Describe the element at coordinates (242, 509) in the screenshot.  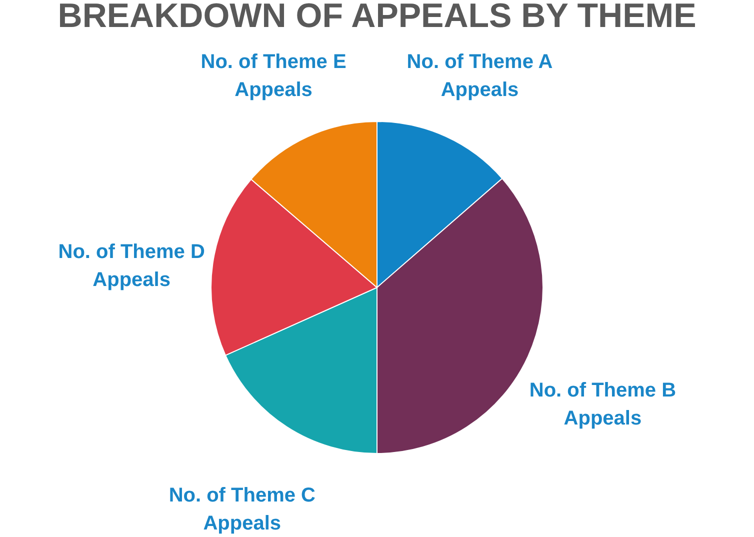
I see `slice-label: No. of Theme C Appeals` at that location.